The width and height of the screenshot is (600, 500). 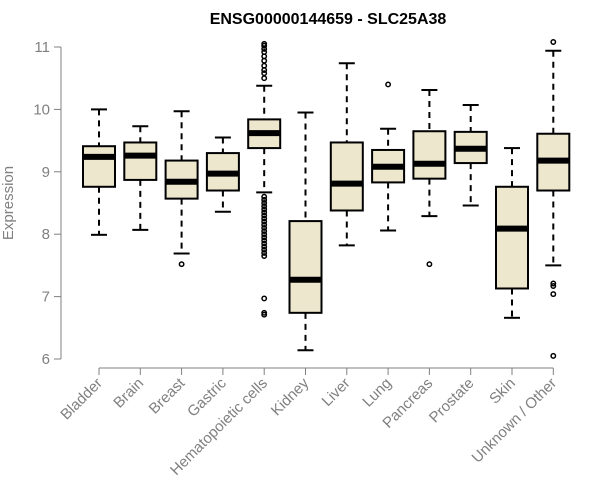 What do you see at coordinates (46, 172) in the screenshot?
I see `y-tick-label: 9` at bounding box center [46, 172].